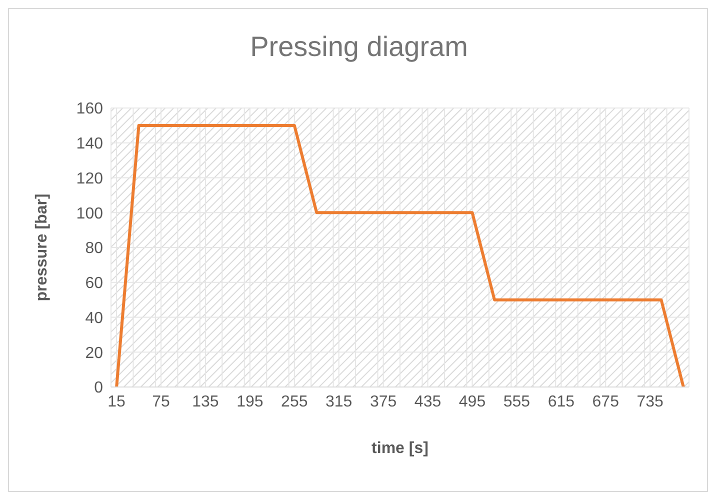  I want to click on x-tick-label: 735, so click(650, 401).